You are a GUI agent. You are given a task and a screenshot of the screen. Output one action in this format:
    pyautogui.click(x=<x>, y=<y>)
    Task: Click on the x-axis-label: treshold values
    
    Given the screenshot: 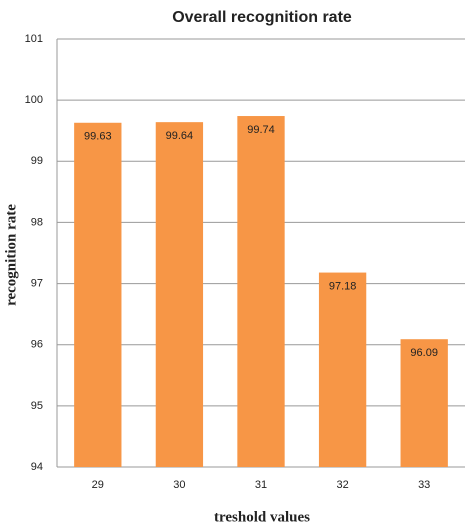 What is the action you would take?
    pyautogui.click(x=262, y=517)
    